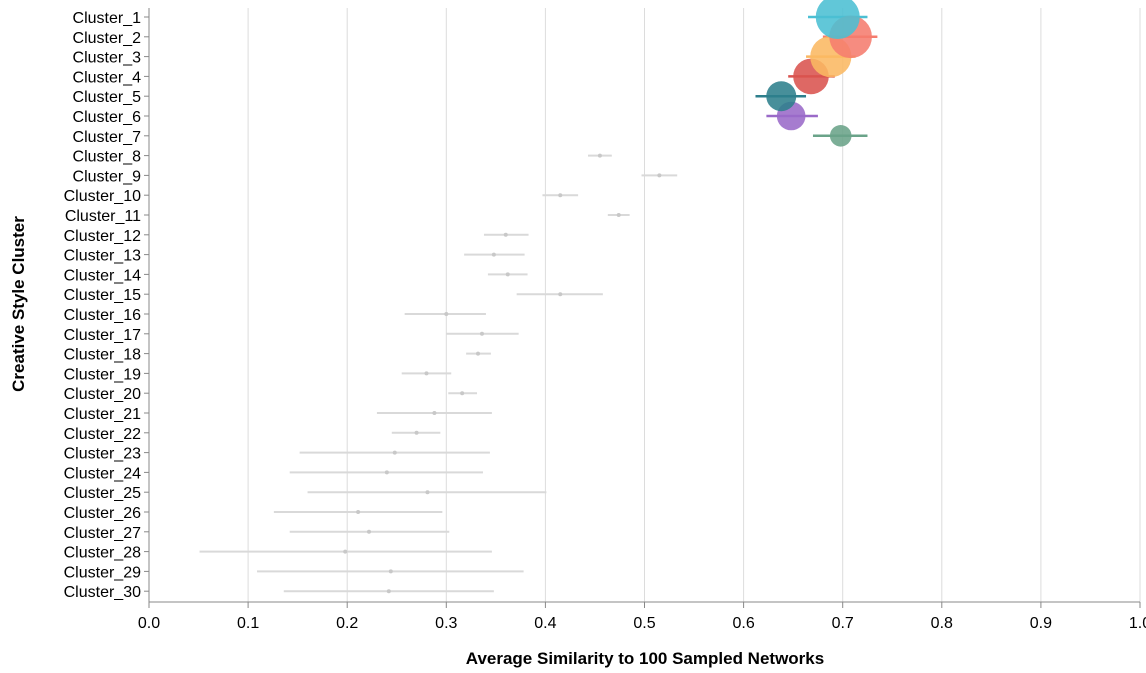 This screenshot has width=1146, height=673. Describe the element at coordinates (248, 623) in the screenshot. I see `x-tick-label: 0.1` at that location.